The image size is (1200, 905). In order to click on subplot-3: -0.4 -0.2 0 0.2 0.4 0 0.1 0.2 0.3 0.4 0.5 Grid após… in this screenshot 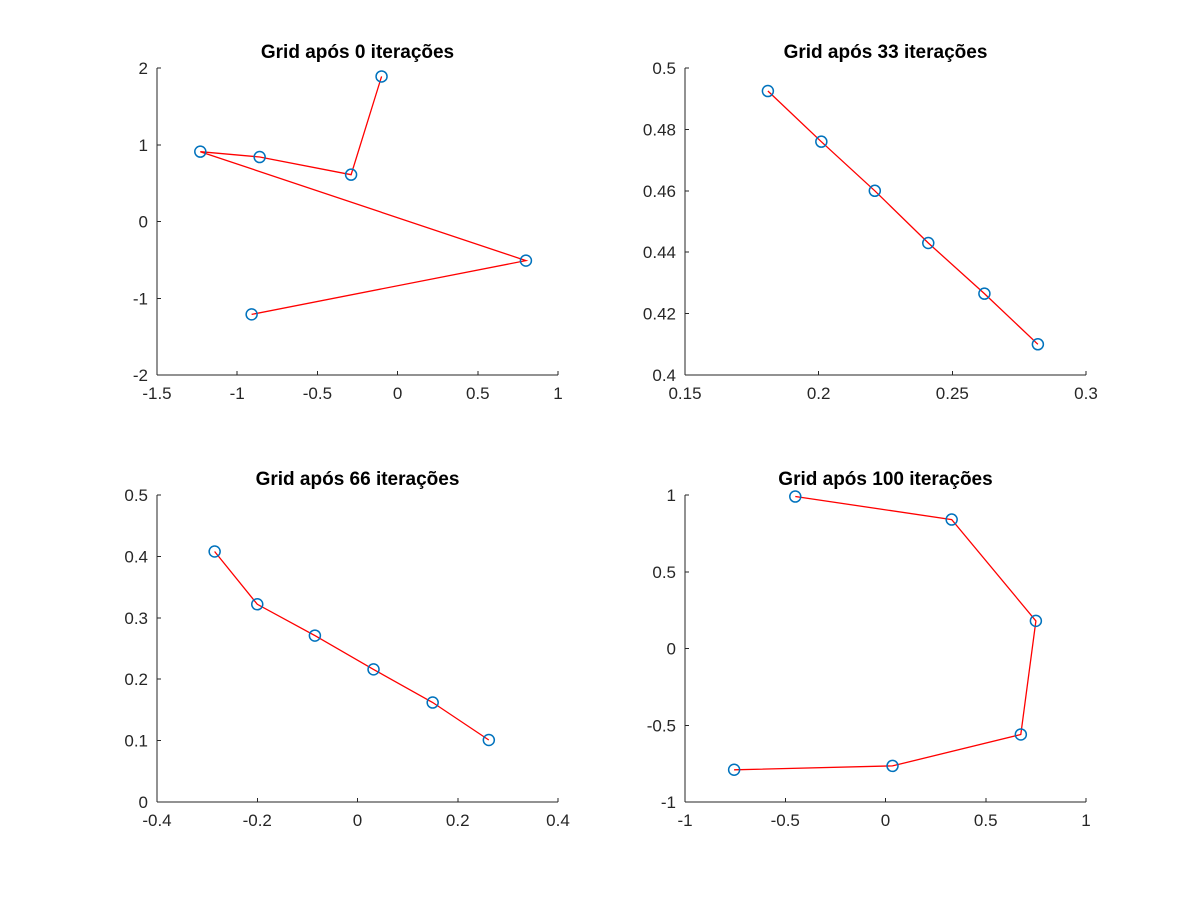, I will do `click(346, 649)`.